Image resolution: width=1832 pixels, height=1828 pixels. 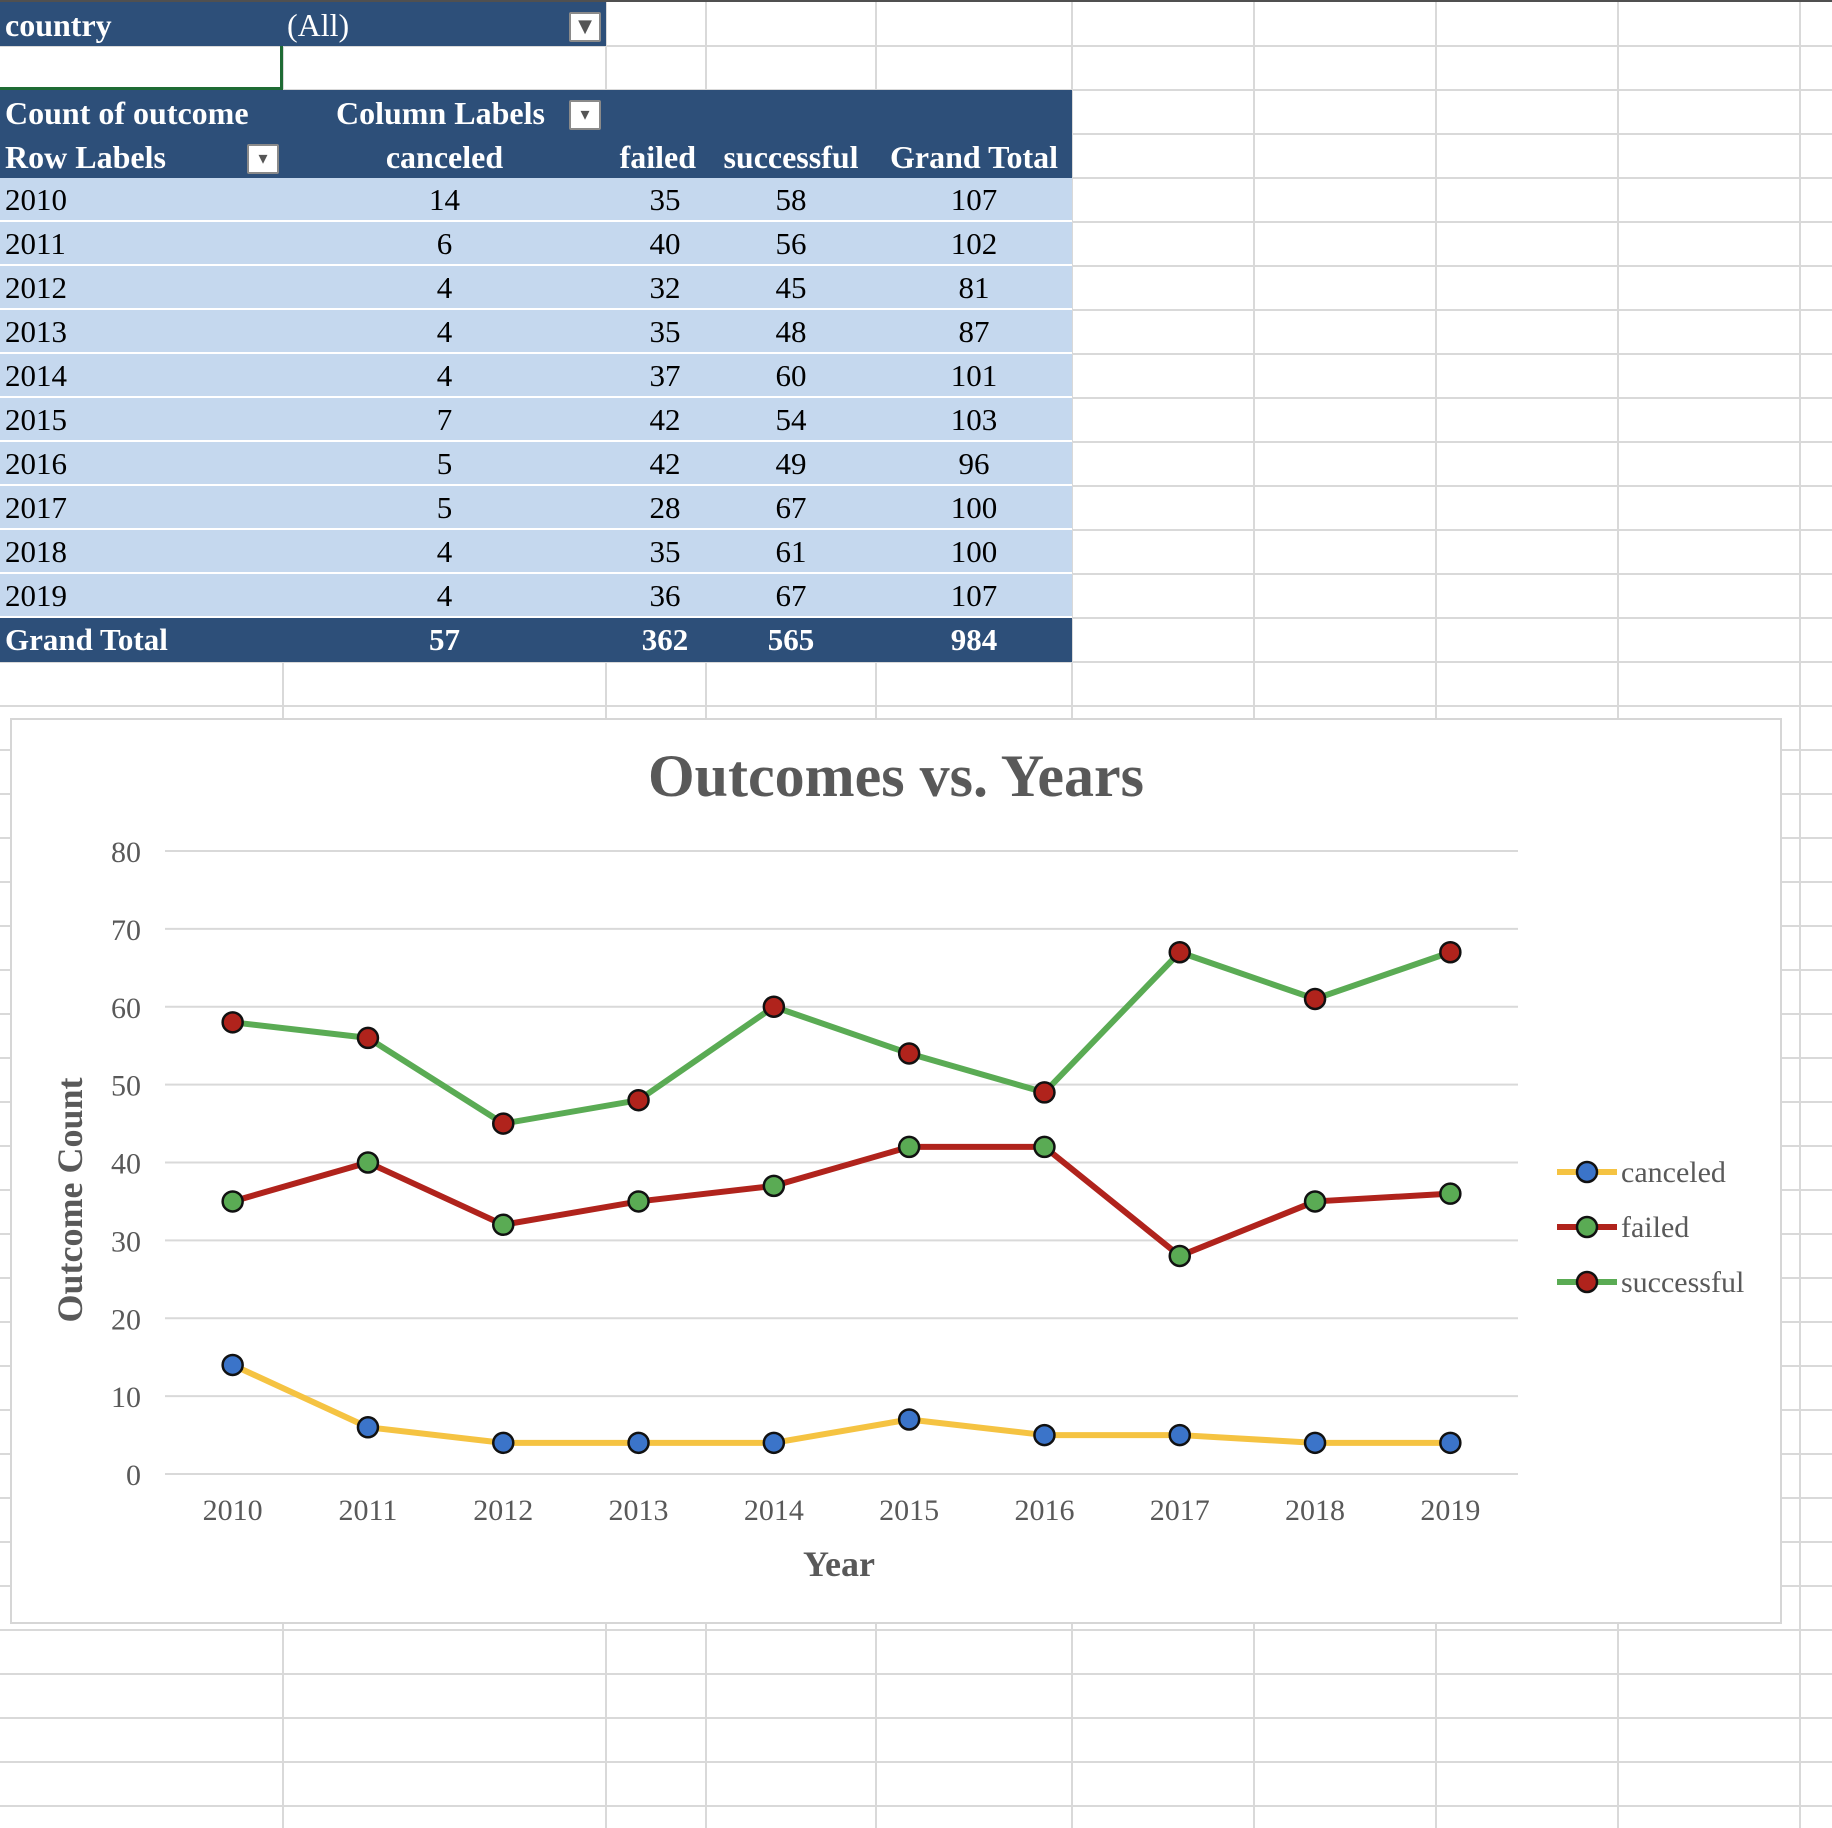 I want to click on y-tick-label: 0, so click(x=133, y=1475).